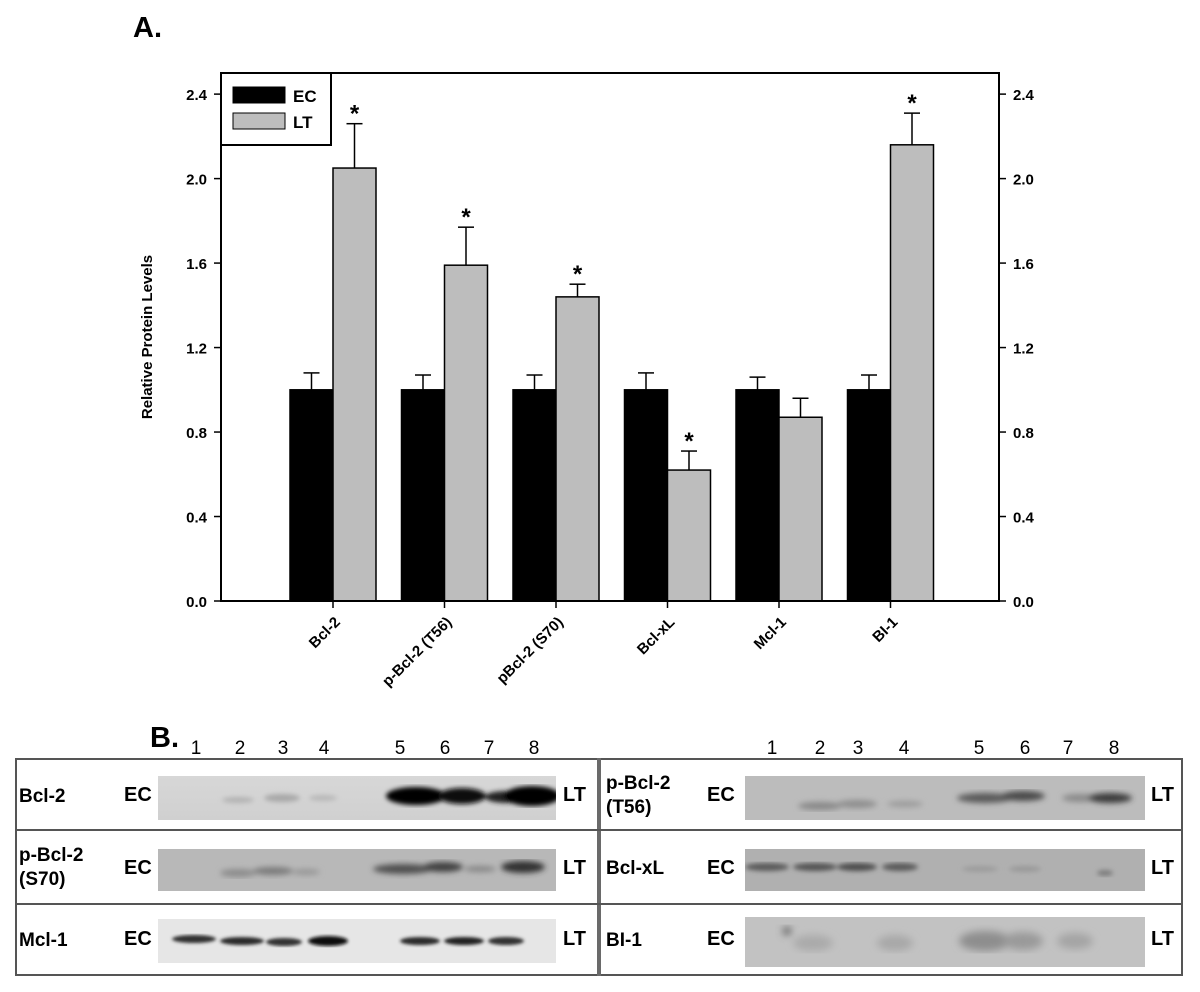  I want to click on blot-strip-bclxl, so click(945, 870).